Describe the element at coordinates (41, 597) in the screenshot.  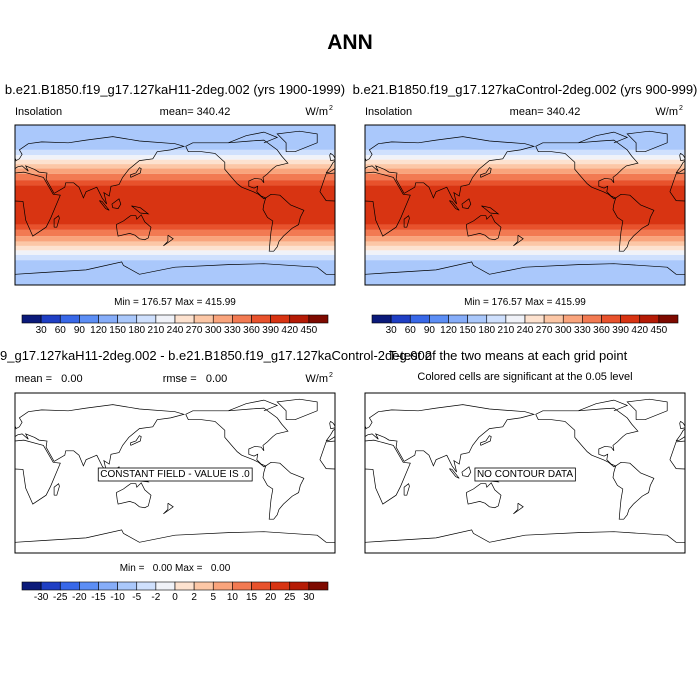
I see `colorbar-label: -30` at that location.